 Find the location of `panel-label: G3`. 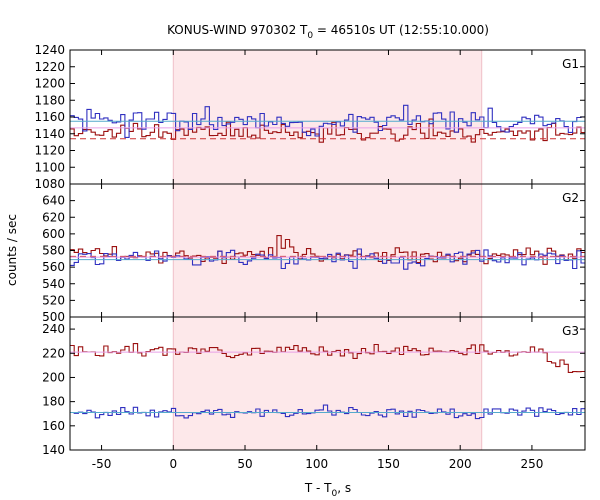

panel-label: G3 is located at coordinates (570, 331).